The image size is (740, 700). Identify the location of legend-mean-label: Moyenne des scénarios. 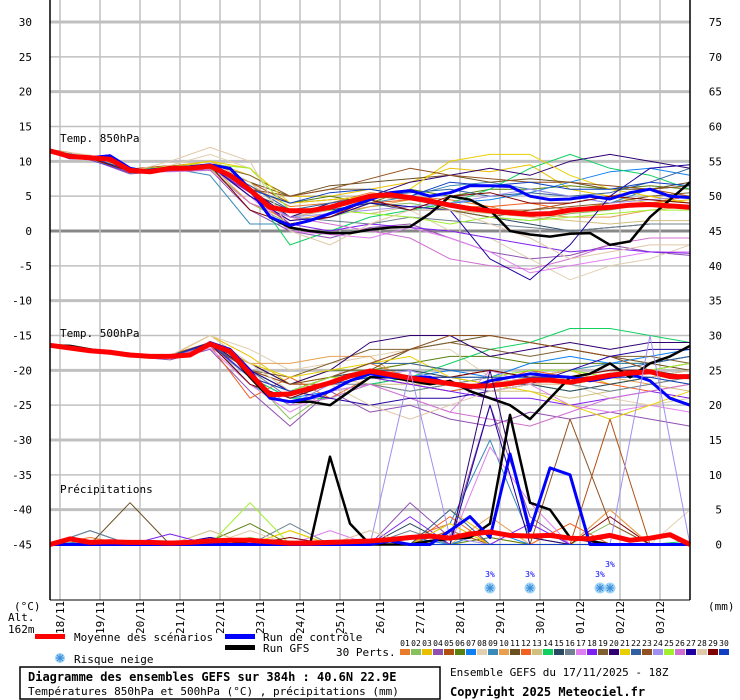
(143, 637).